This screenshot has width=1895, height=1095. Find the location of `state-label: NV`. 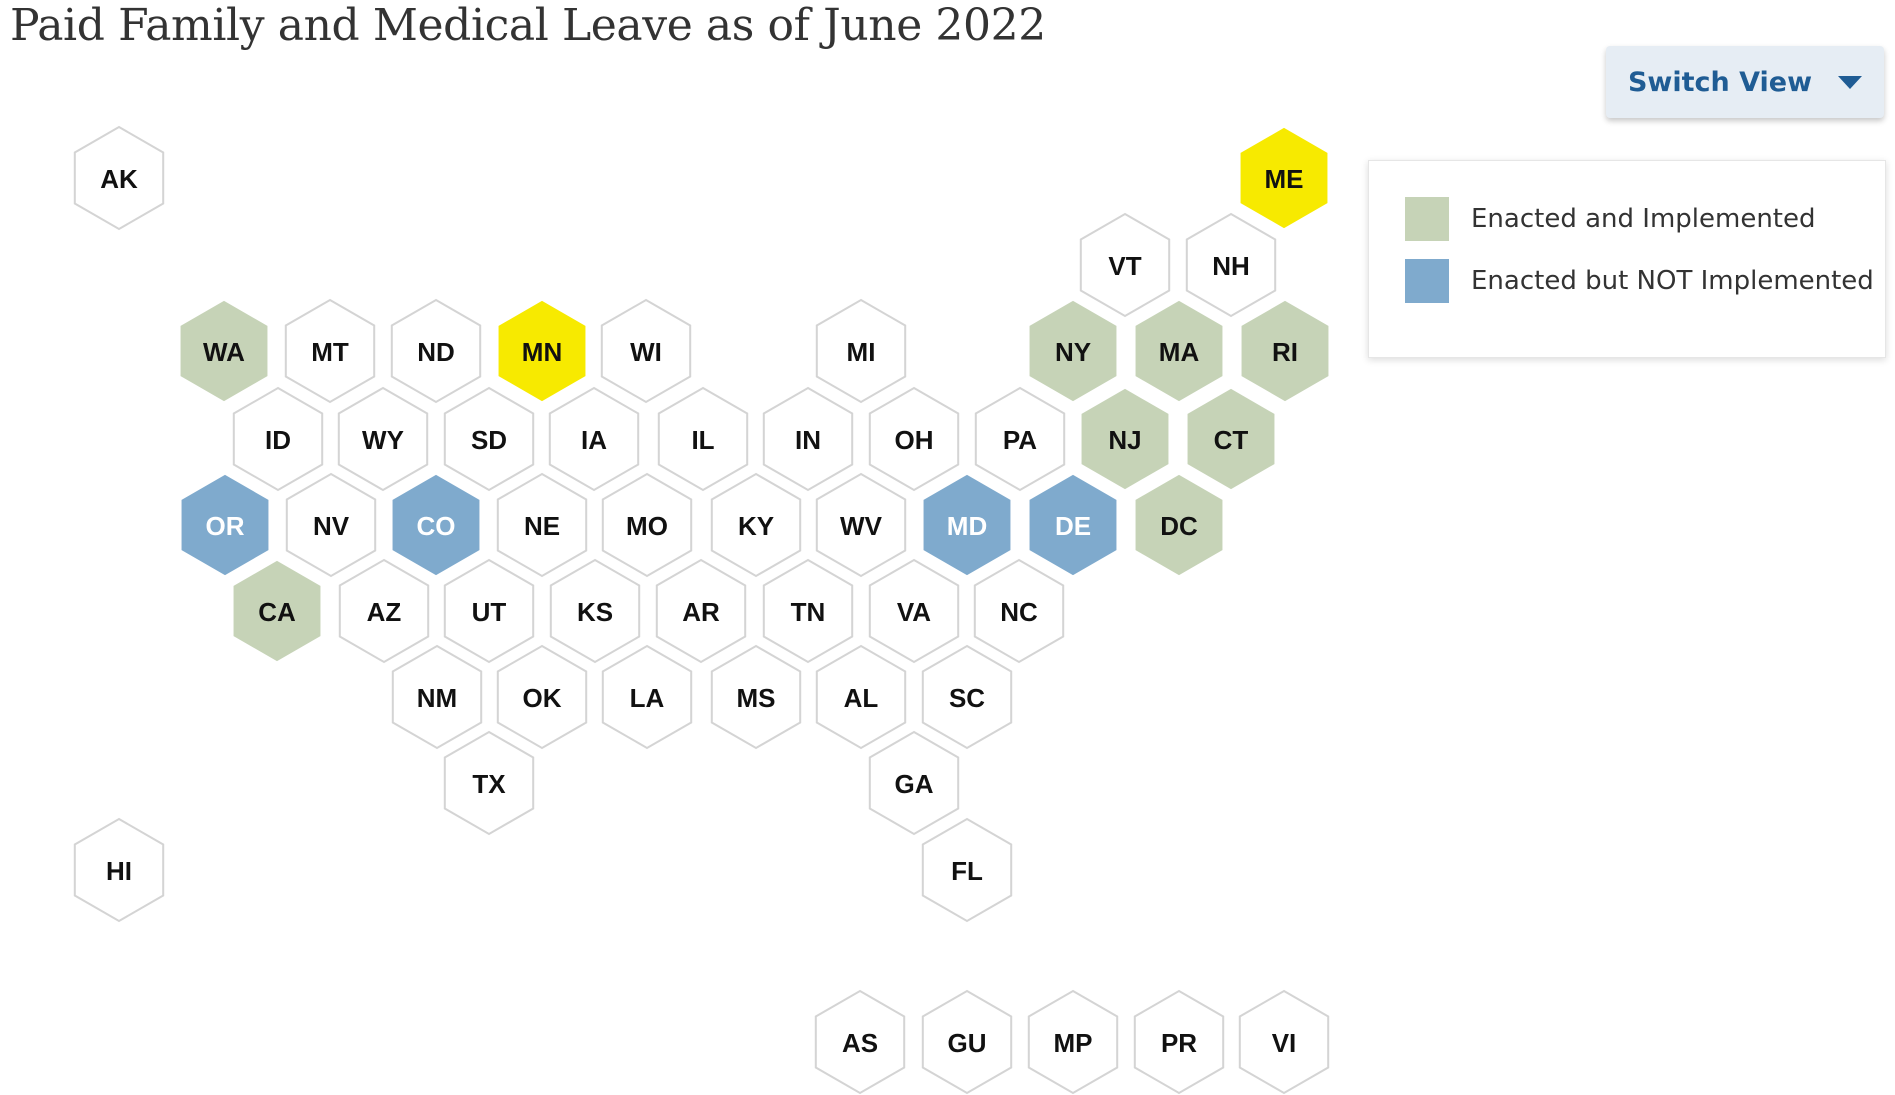

state-label: NV is located at coordinates (331, 526).